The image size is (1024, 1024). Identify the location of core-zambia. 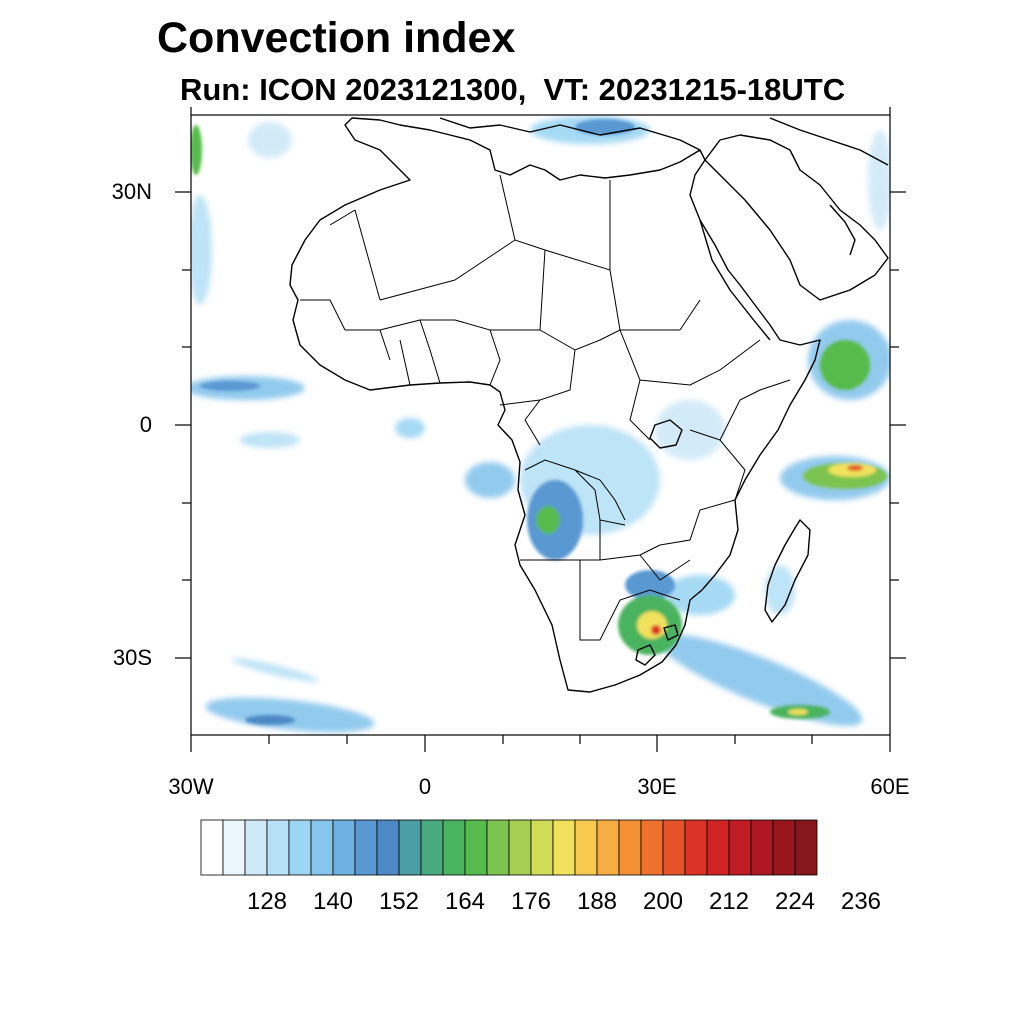
(650, 585).